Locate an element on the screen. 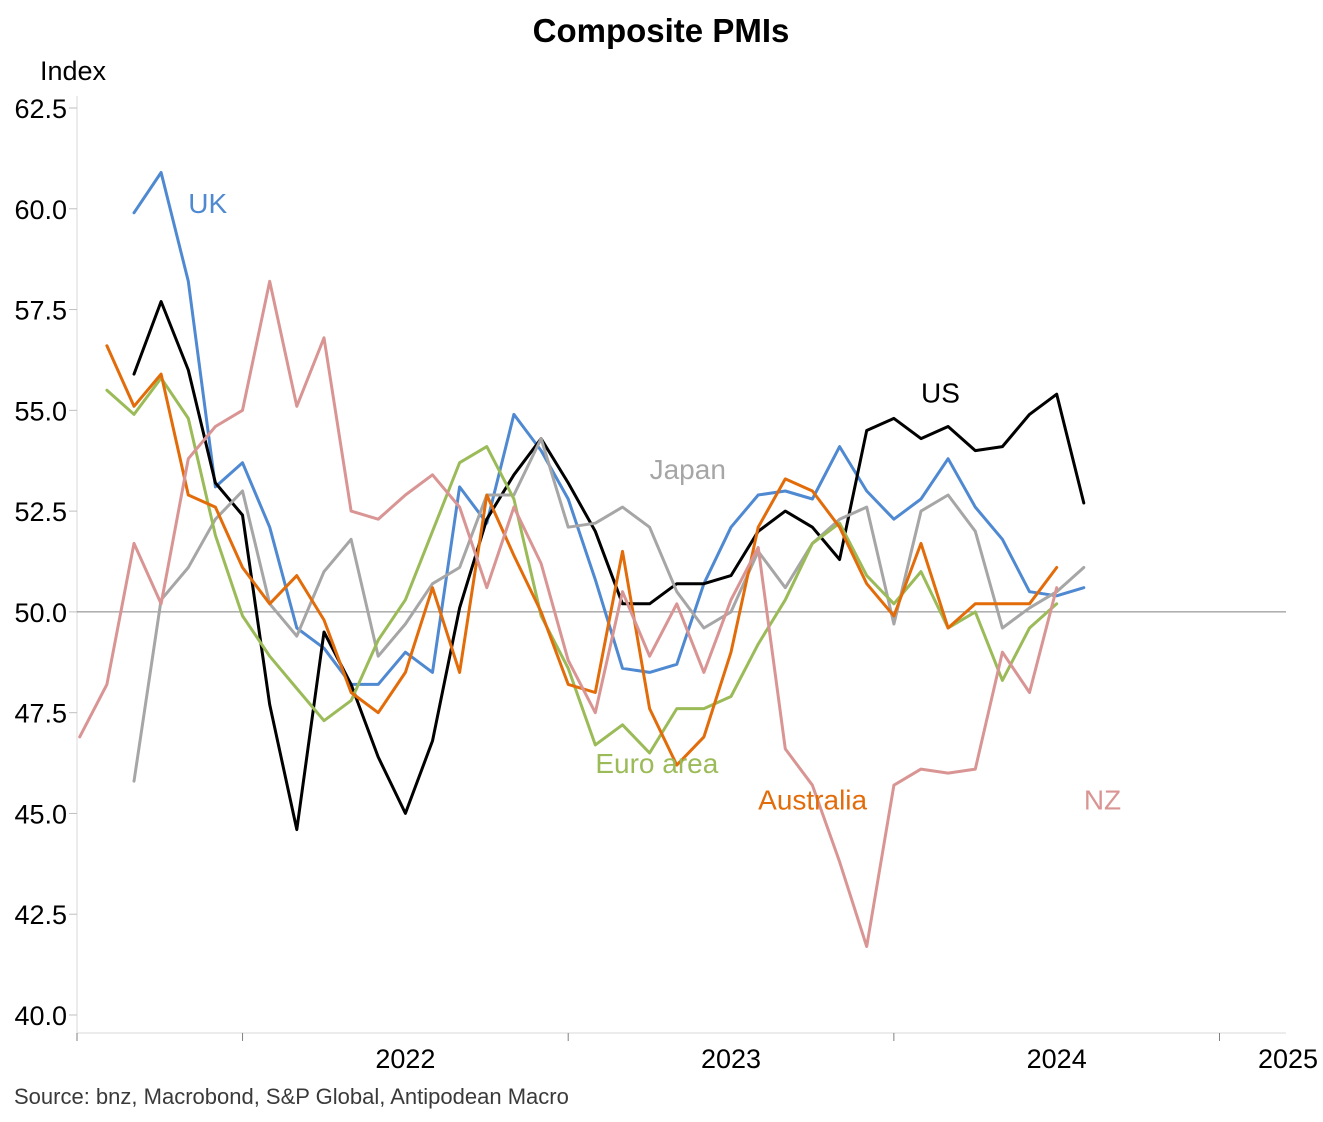 The width and height of the screenshot is (1323, 1122). series-label-uk: UK is located at coordinates (207, 203).